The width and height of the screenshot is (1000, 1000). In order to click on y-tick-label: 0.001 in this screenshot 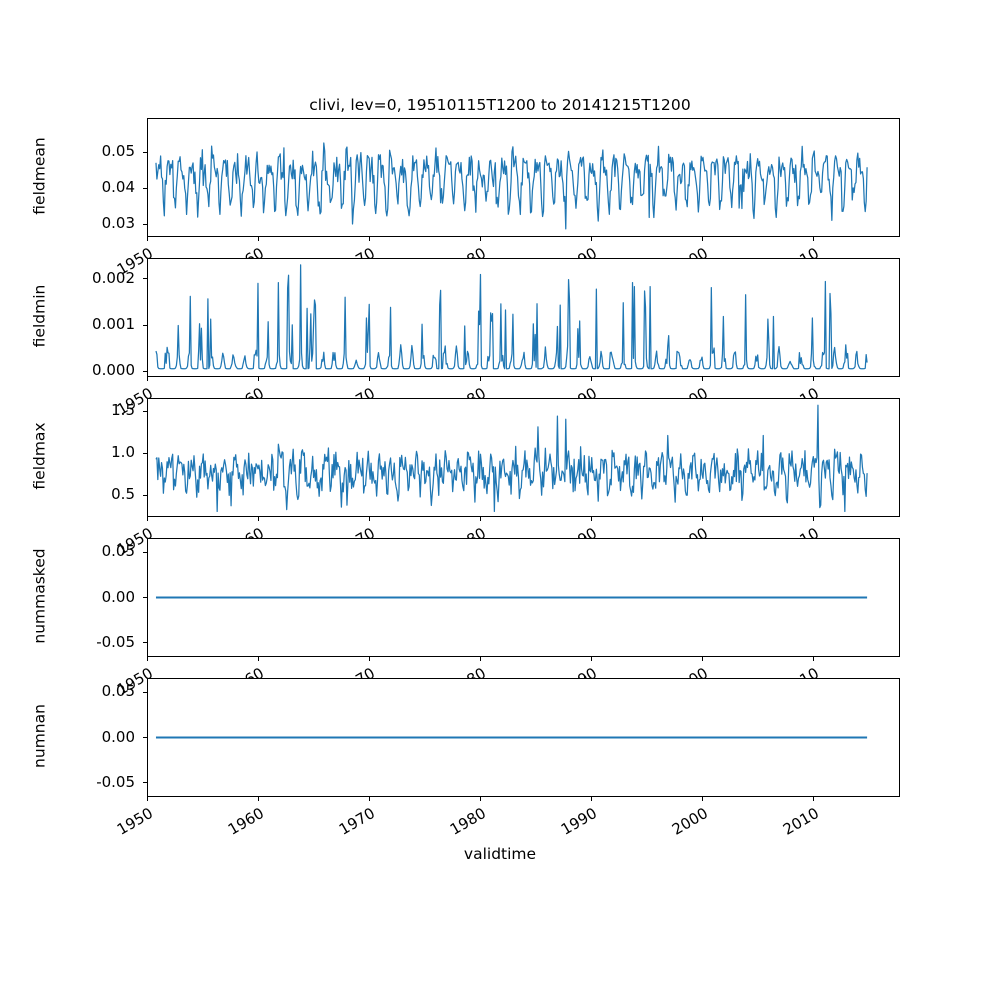, I will do `click(113, 324)`.